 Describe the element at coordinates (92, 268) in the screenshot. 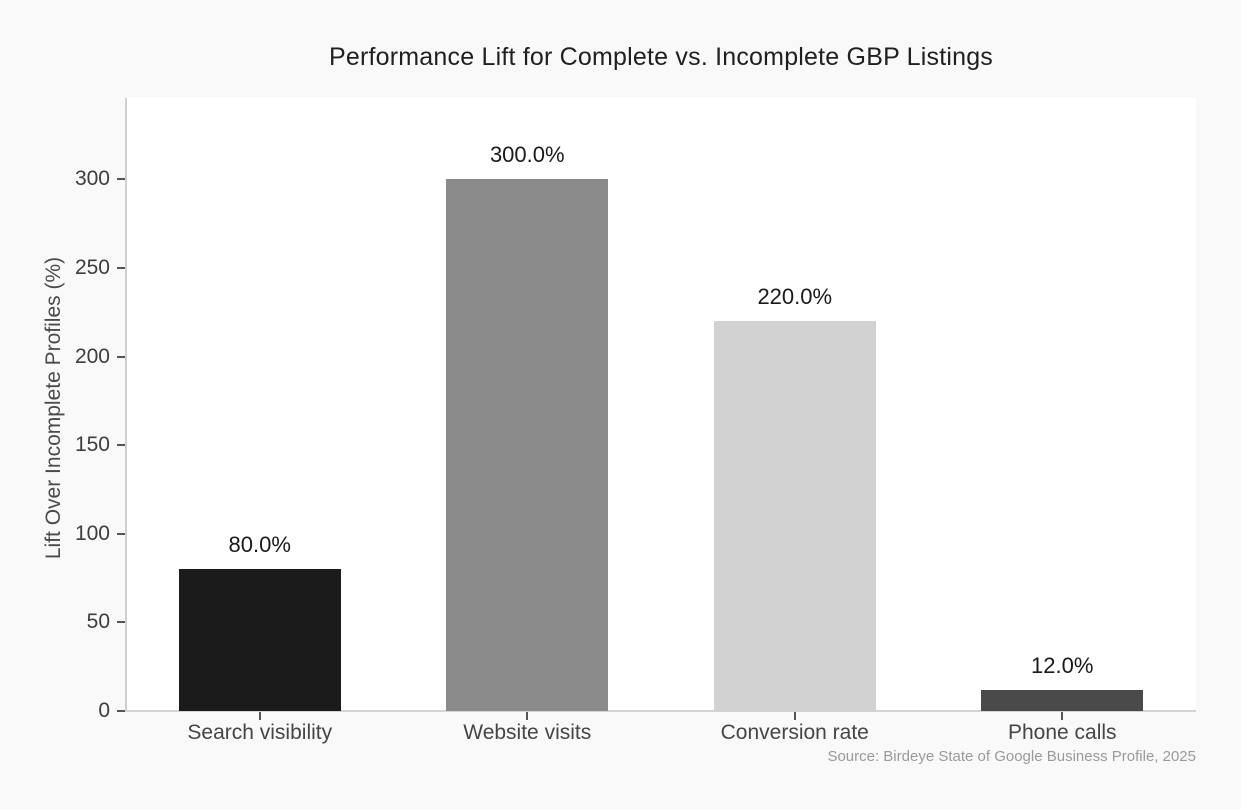

I see `y-tick-label: 250` at that location.